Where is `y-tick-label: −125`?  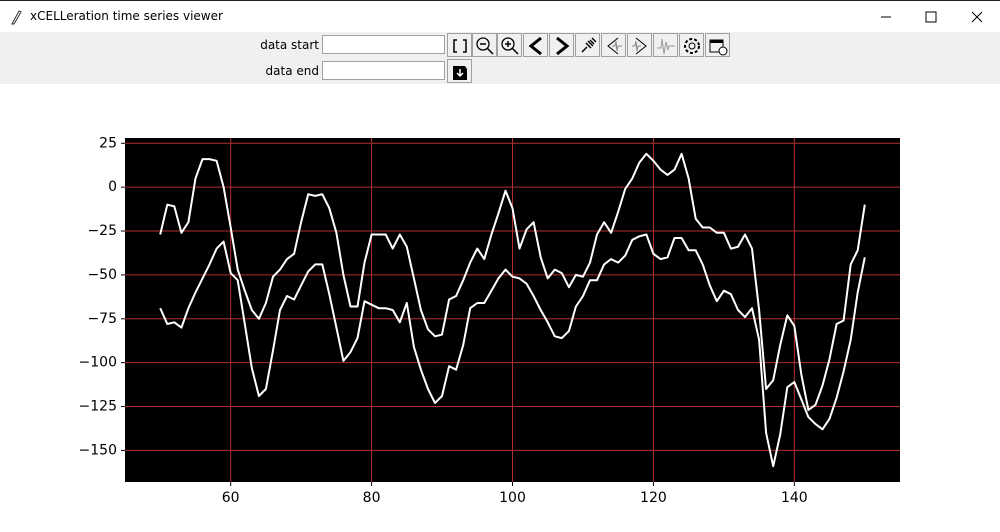
y-tick-label: −125 is located at coordinates (98, 407).